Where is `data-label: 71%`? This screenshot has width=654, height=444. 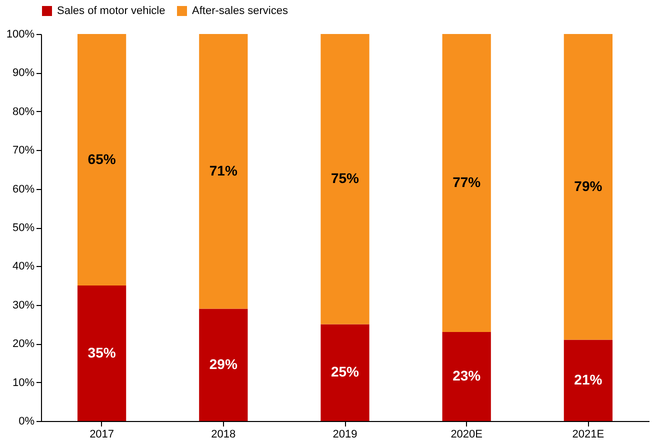
data-label: 71% is located at coordinates (223, 170).